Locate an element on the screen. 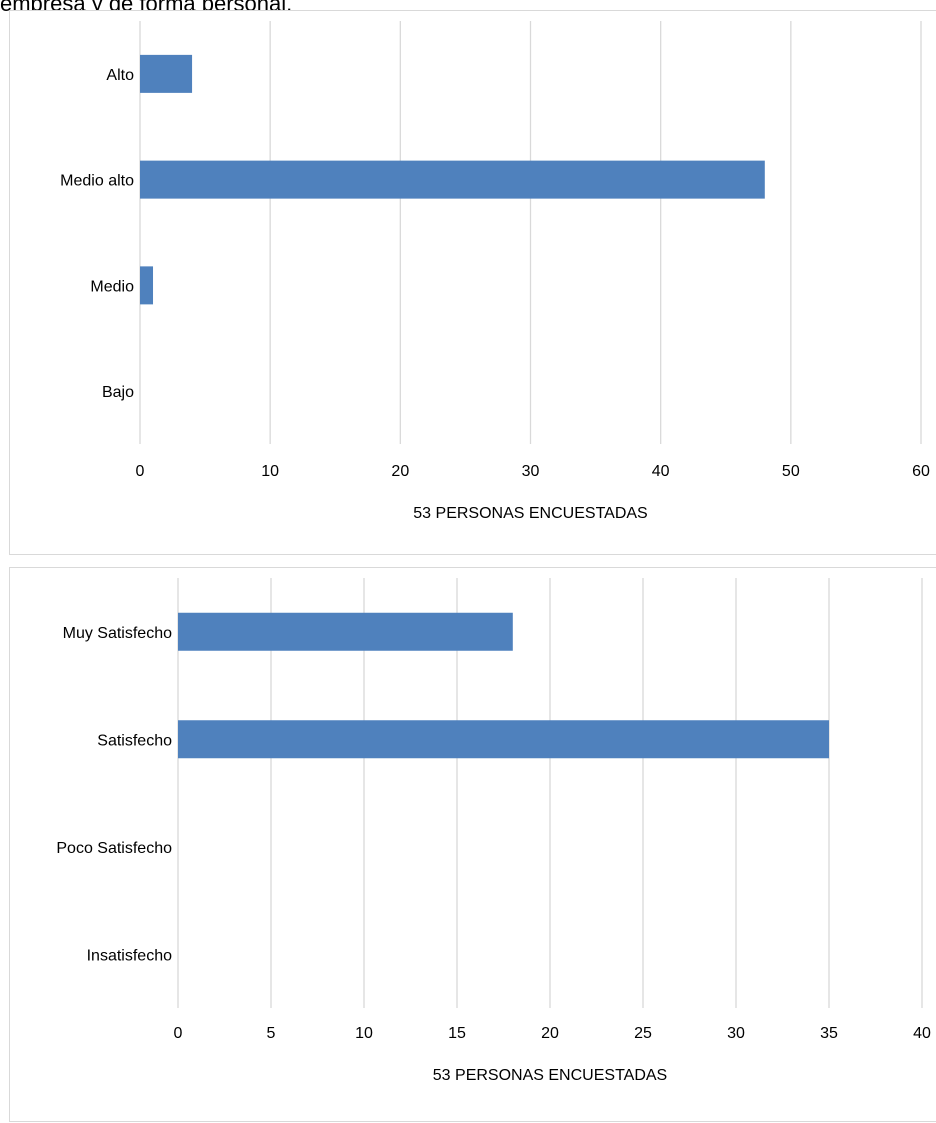  chart2-tick-label: 20 is located at coordinates (550, 1033).